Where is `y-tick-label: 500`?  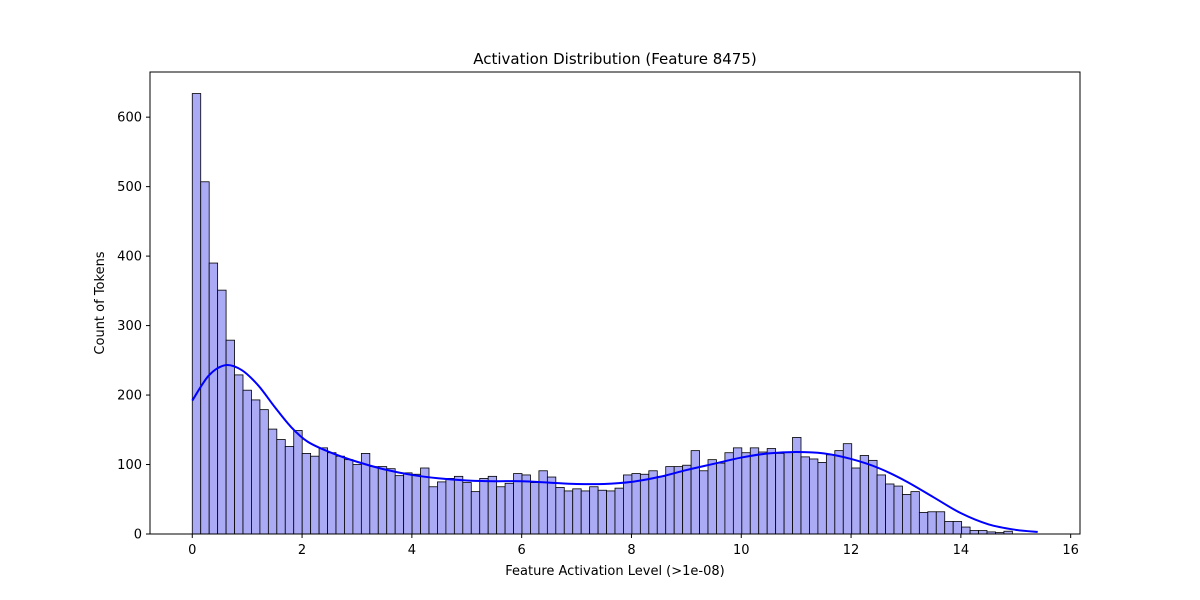 y-tick-label: 500 is located at coordinates (129, 187).